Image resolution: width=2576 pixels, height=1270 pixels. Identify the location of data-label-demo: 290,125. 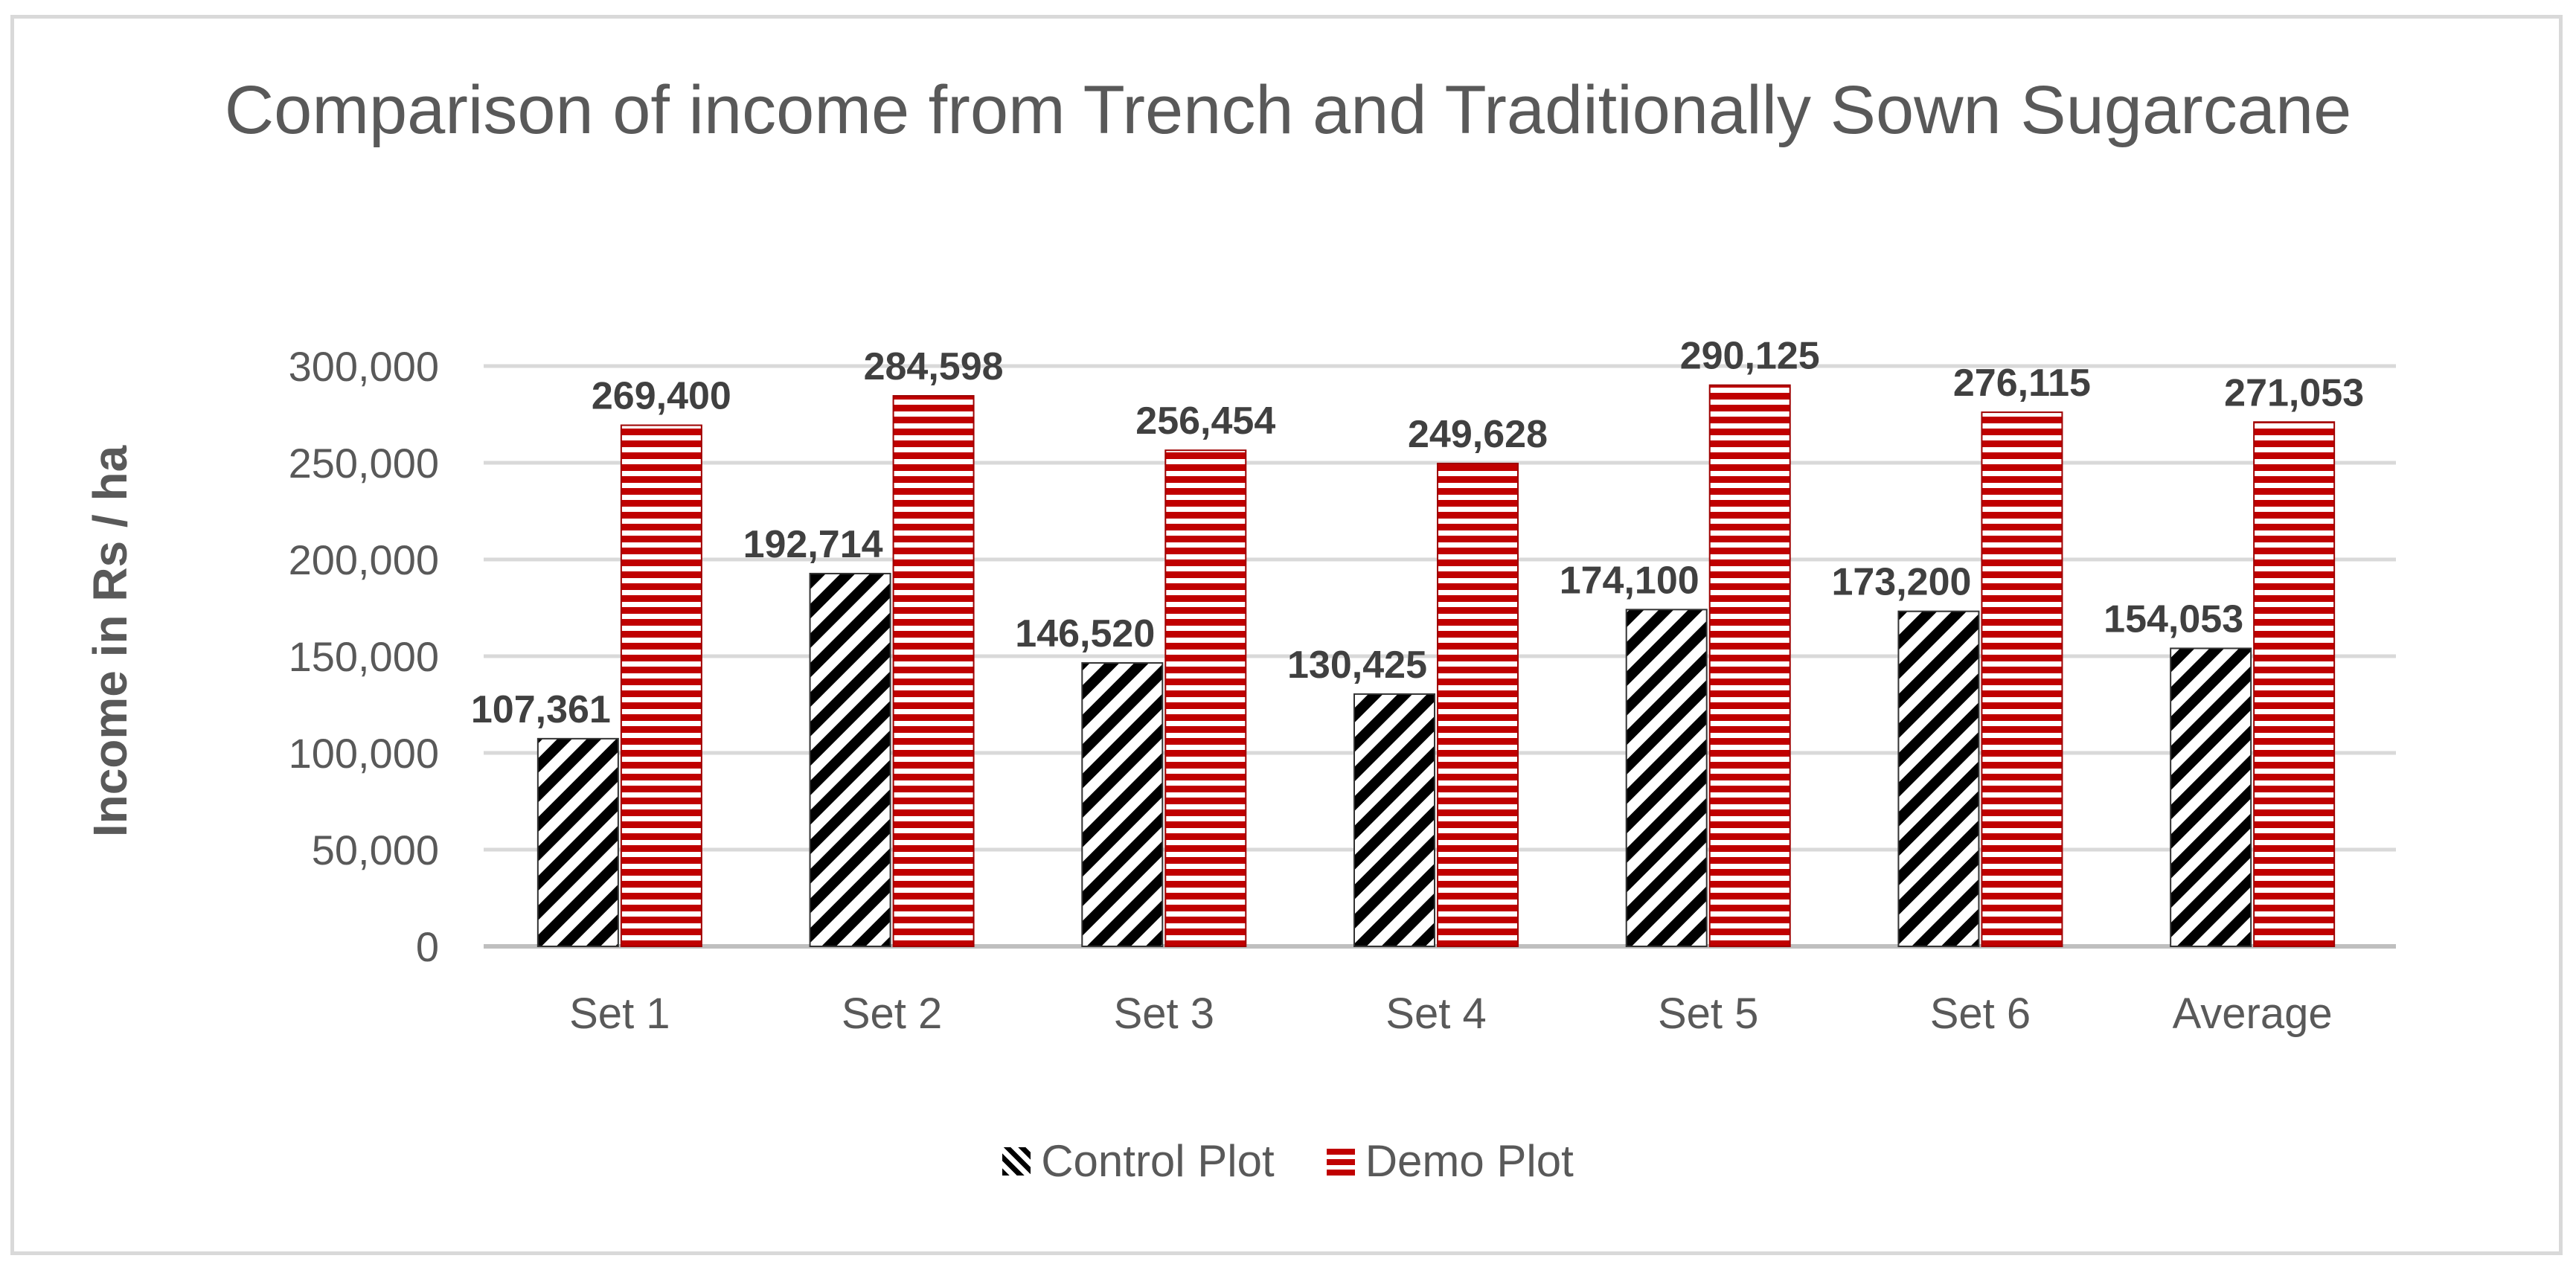
(1750, 356).